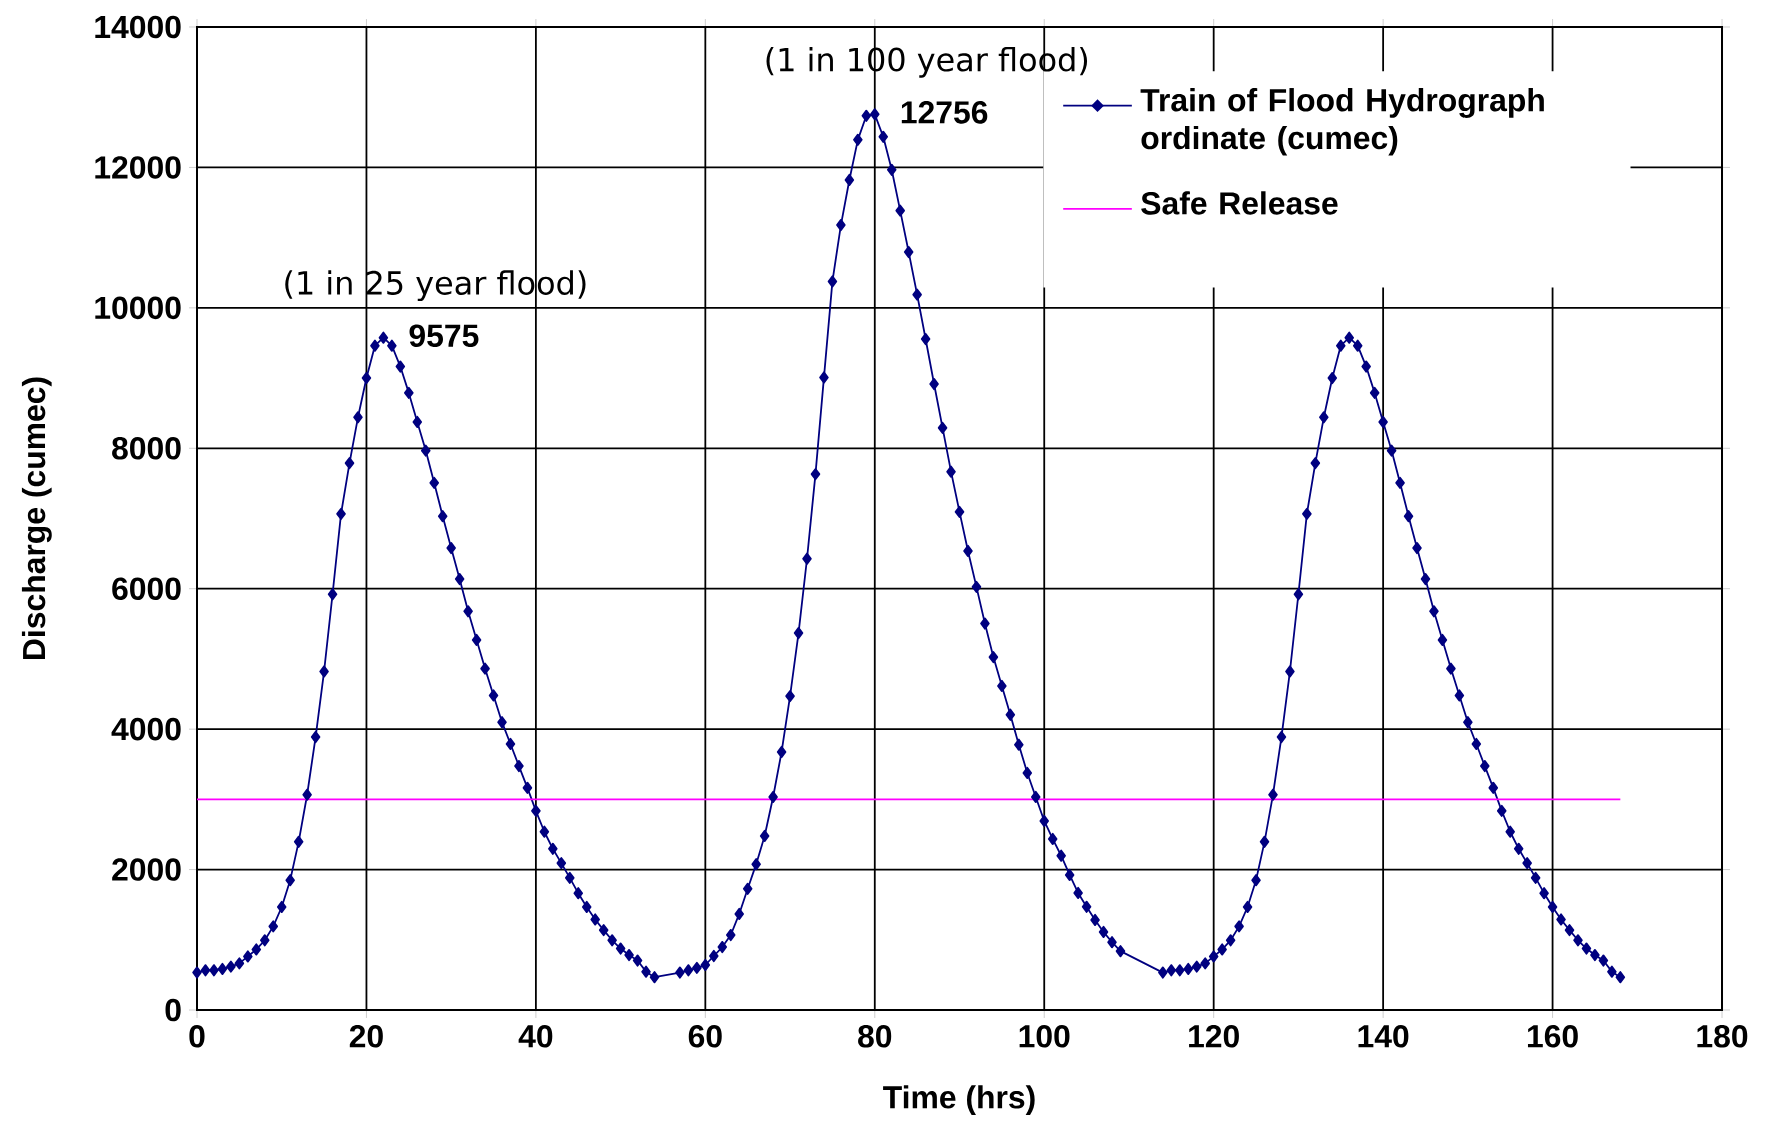  I want to click on x-axis-title: Time (hrs), so click(959, 1100).